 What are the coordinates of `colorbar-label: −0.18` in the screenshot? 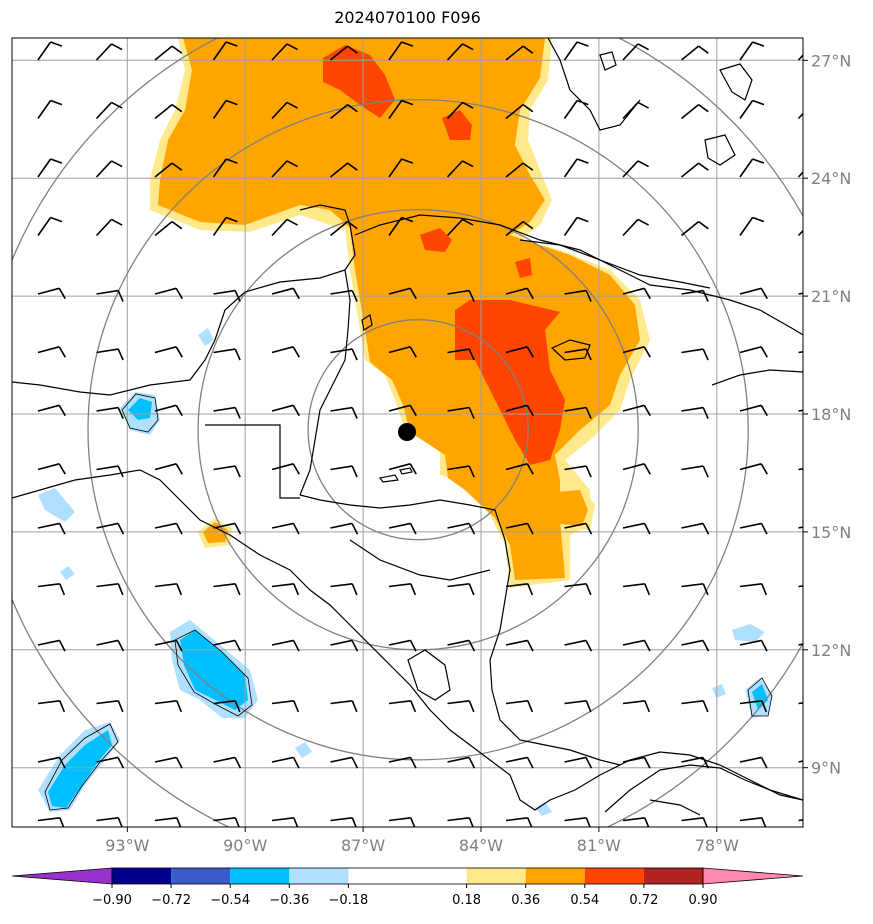 It's located at (348, 900).